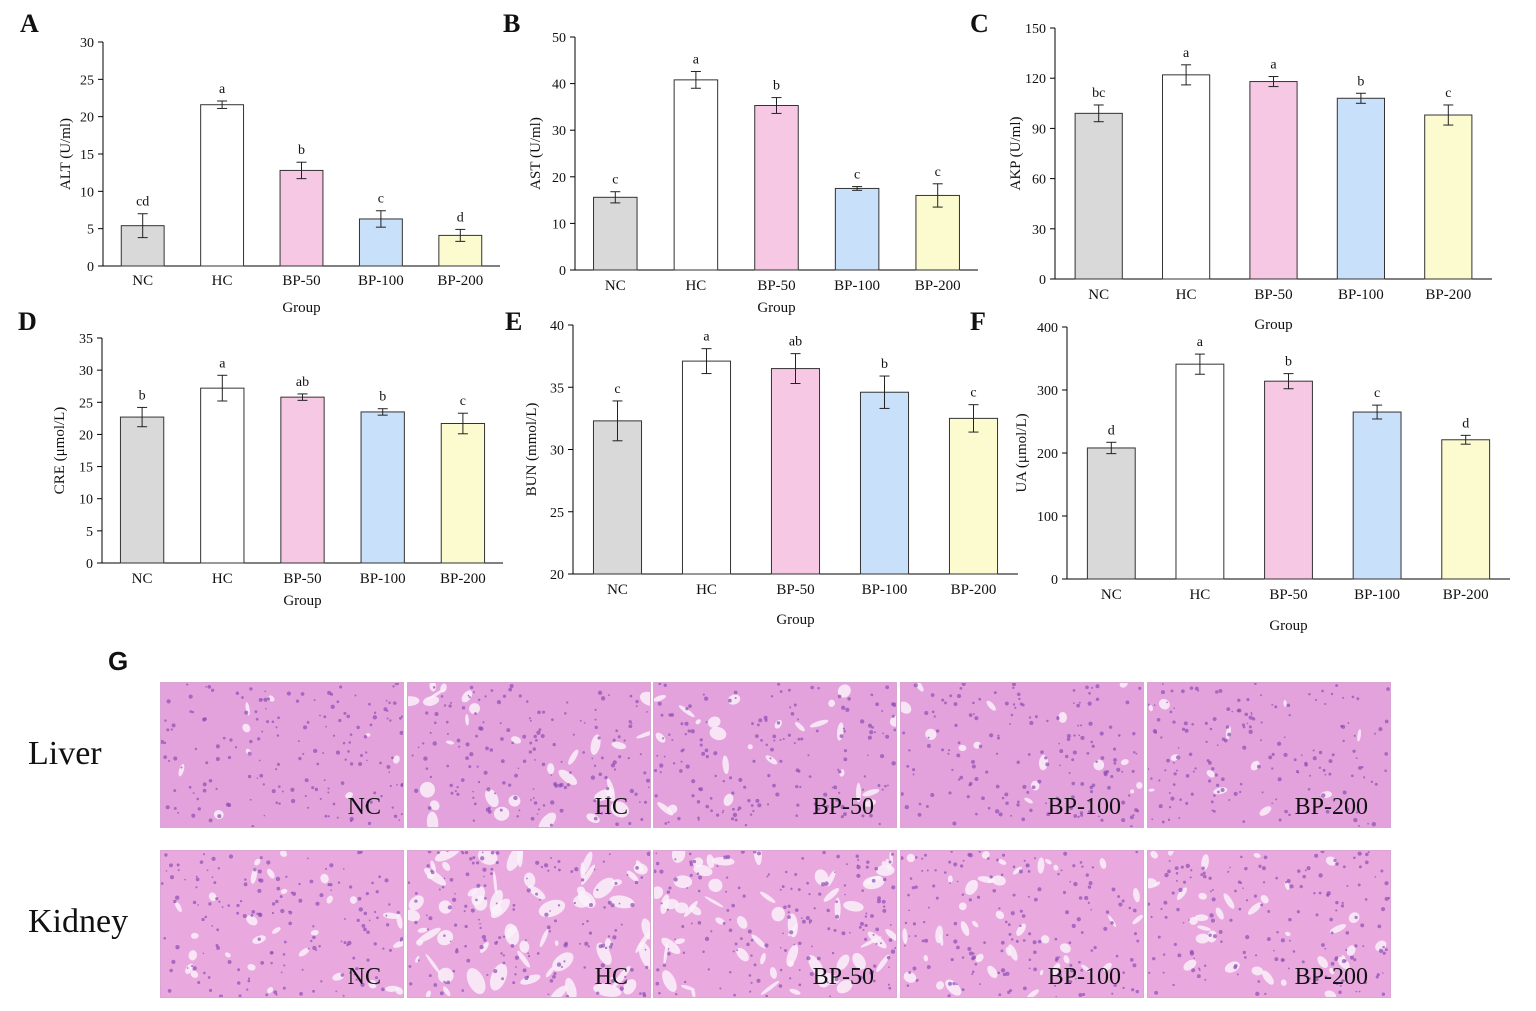 The image size is (1536, 1011). I want to click on x-tick-label: NC, so click(617, 590).